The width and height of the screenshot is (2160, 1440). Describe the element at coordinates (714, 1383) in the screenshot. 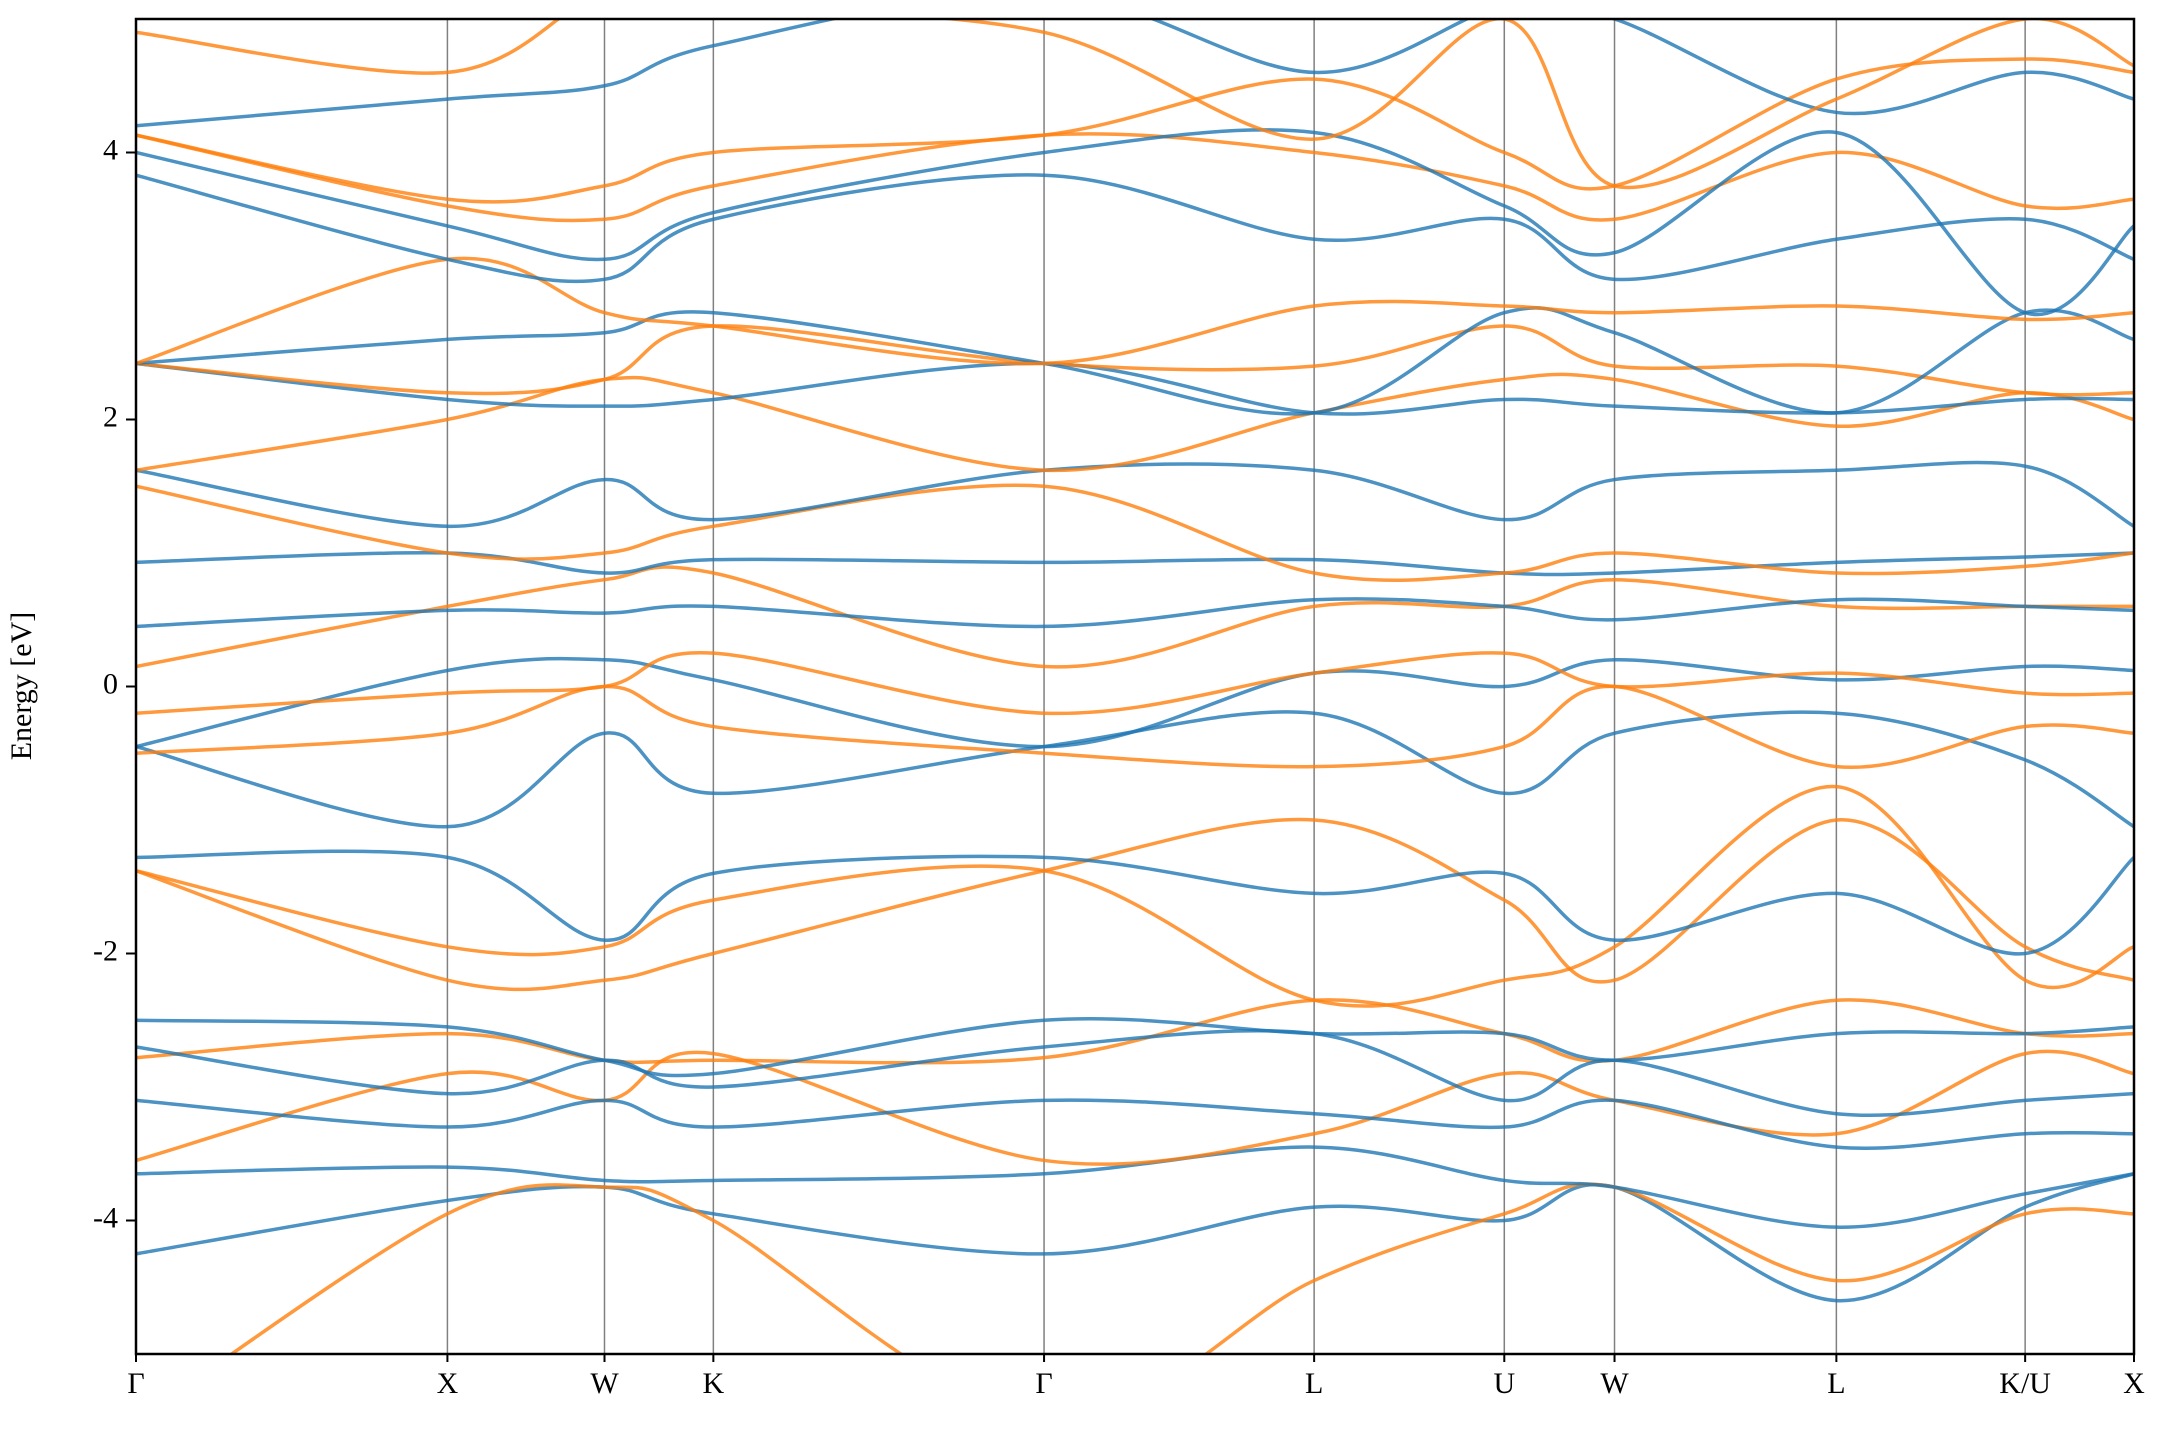

I see `x-tick-label: K` at that location.